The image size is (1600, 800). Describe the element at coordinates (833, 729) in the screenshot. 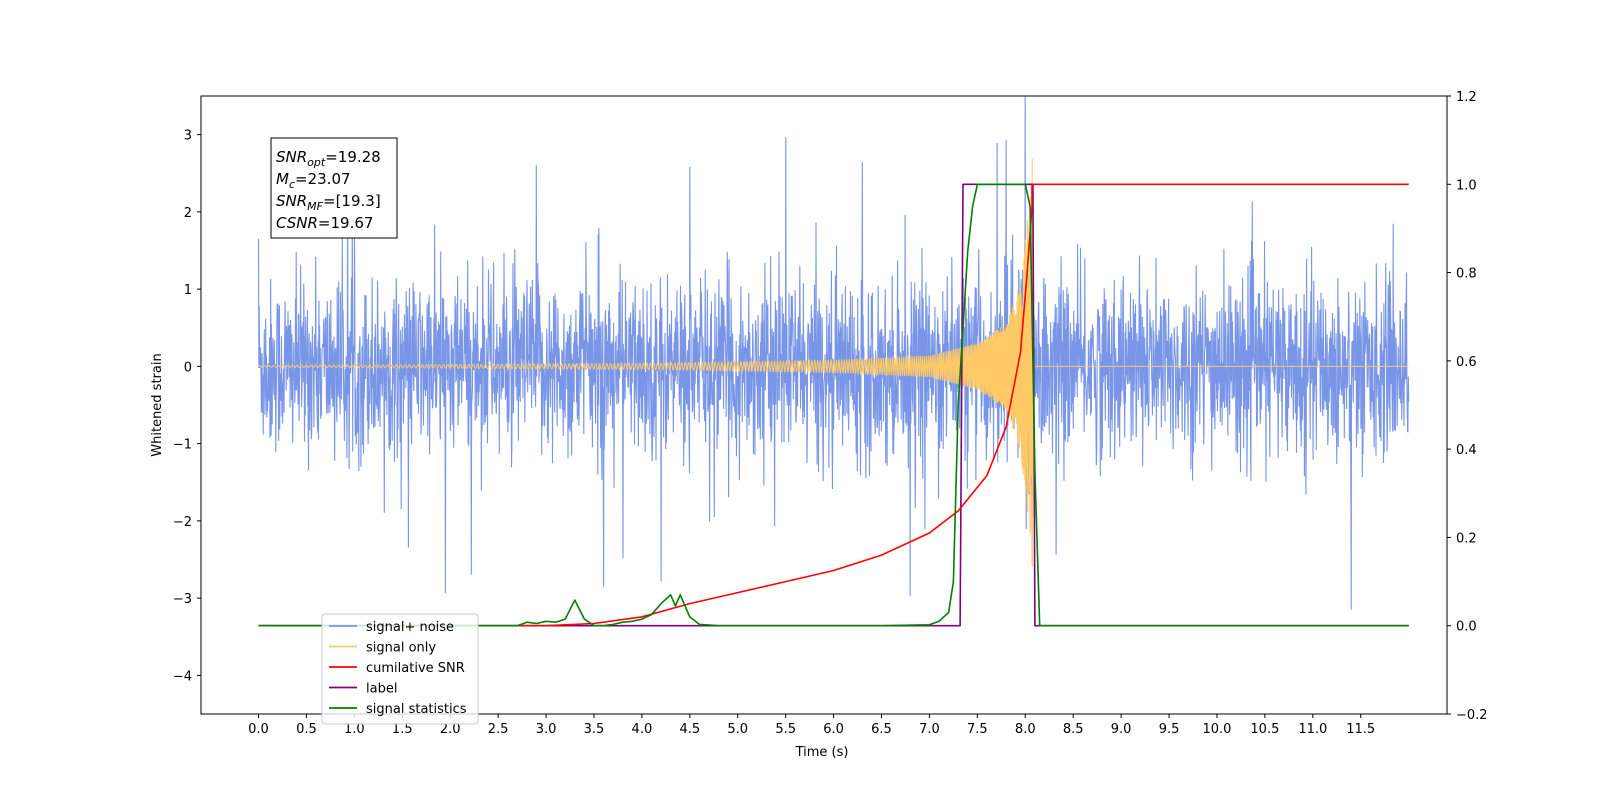

I see `x-tick-label: 6.0` at that location.